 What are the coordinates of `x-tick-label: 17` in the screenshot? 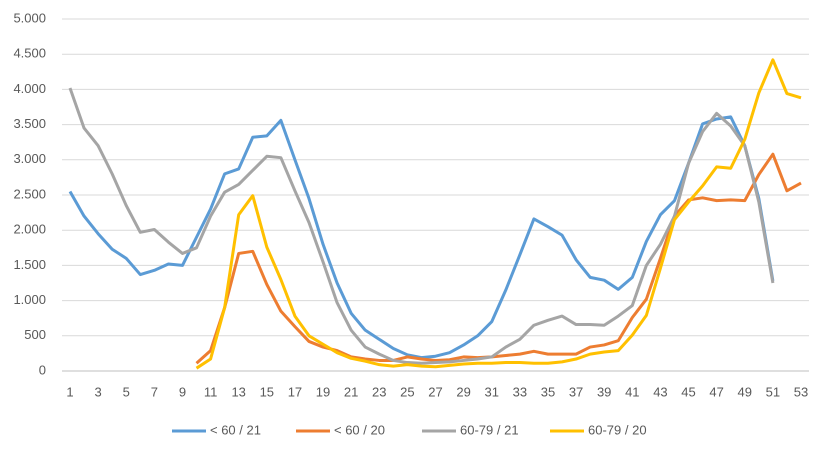 It's located at (295, 391).